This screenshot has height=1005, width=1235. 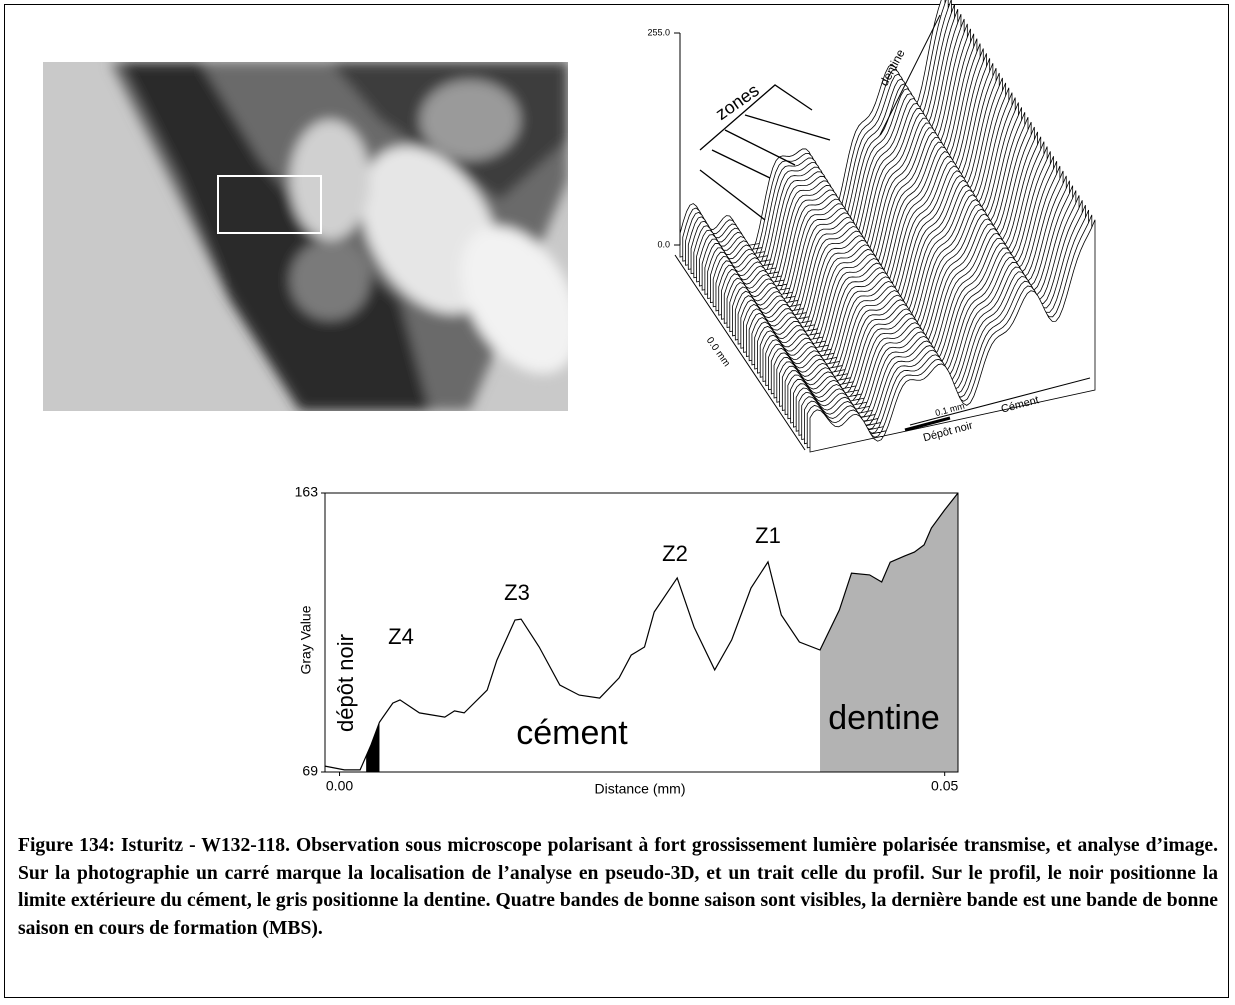 What do you see at coordinates (307, 492) in the screenshot?
I see `y-tick-label: 163` at bounding box center [307, 492].